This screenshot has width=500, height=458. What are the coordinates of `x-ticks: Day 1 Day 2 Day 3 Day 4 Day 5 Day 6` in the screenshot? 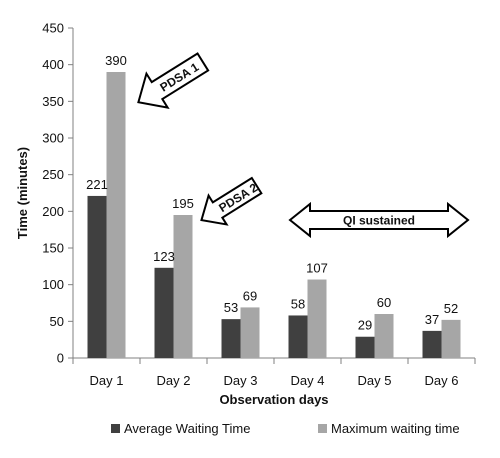 It's located at (274, 373).